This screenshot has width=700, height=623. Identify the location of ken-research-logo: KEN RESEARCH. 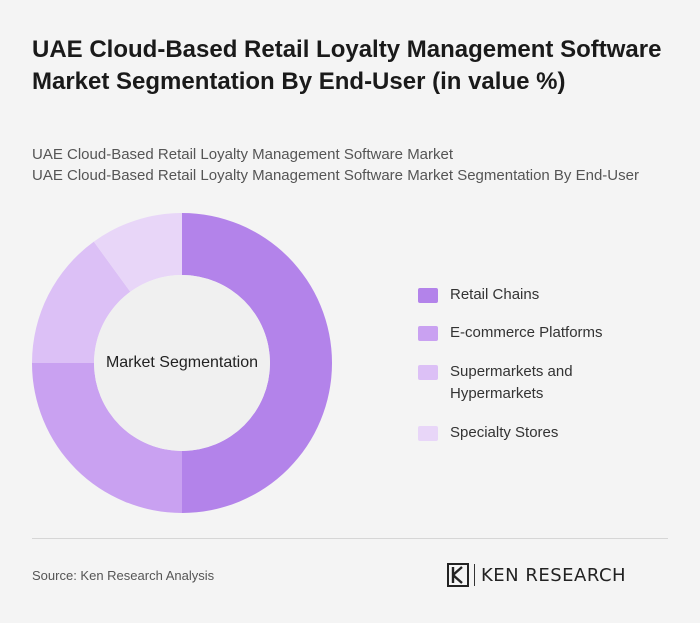
(536, 575).